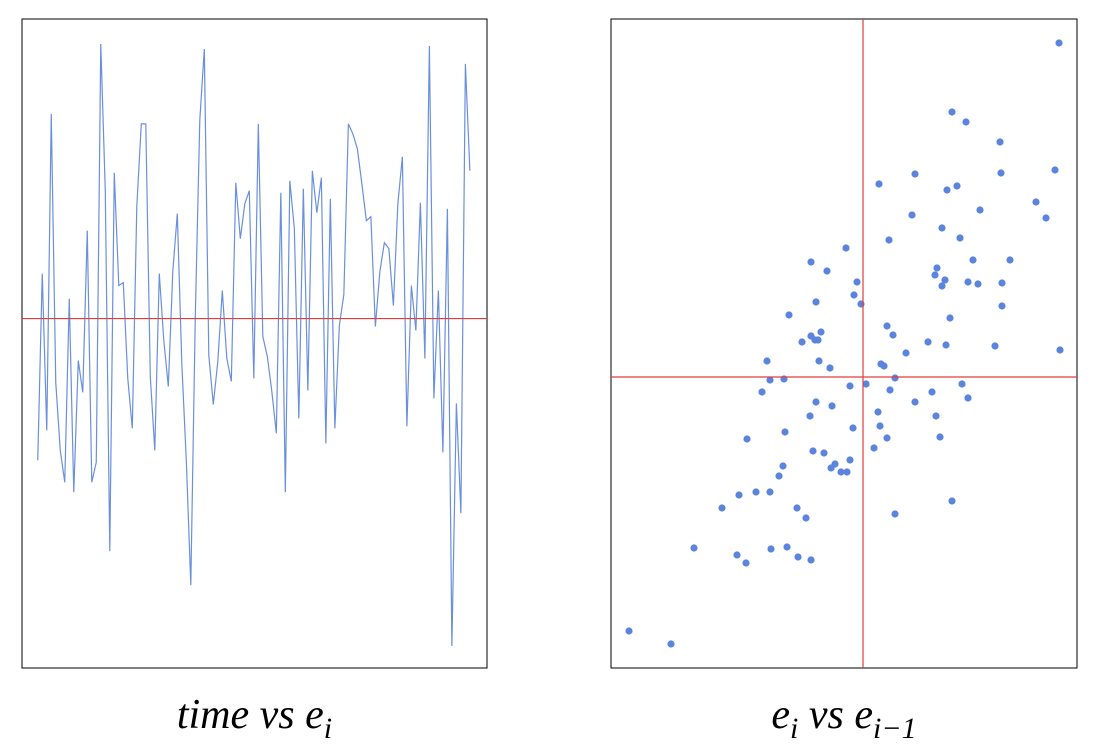 Image resolution: width=1098 pixels, height=746 pixels. I want to click on caption-text: e, so click(780, 715).